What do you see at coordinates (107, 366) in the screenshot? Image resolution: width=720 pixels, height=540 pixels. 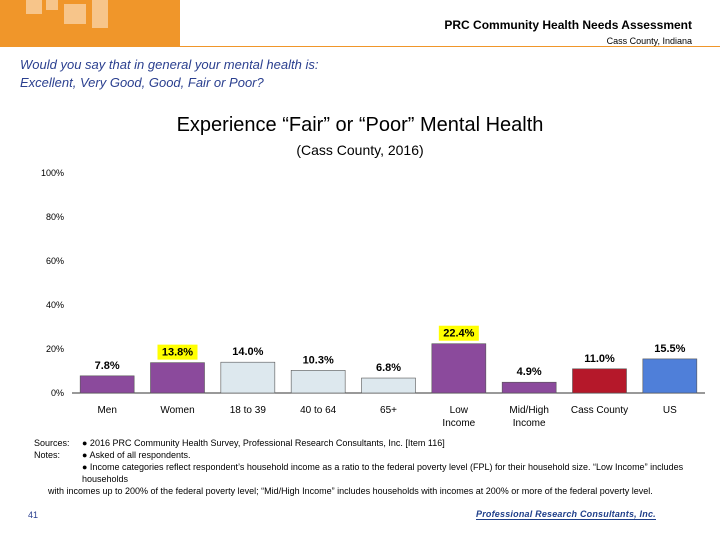 I see `data-label: 7.8%` at bounding box center [107, 366].